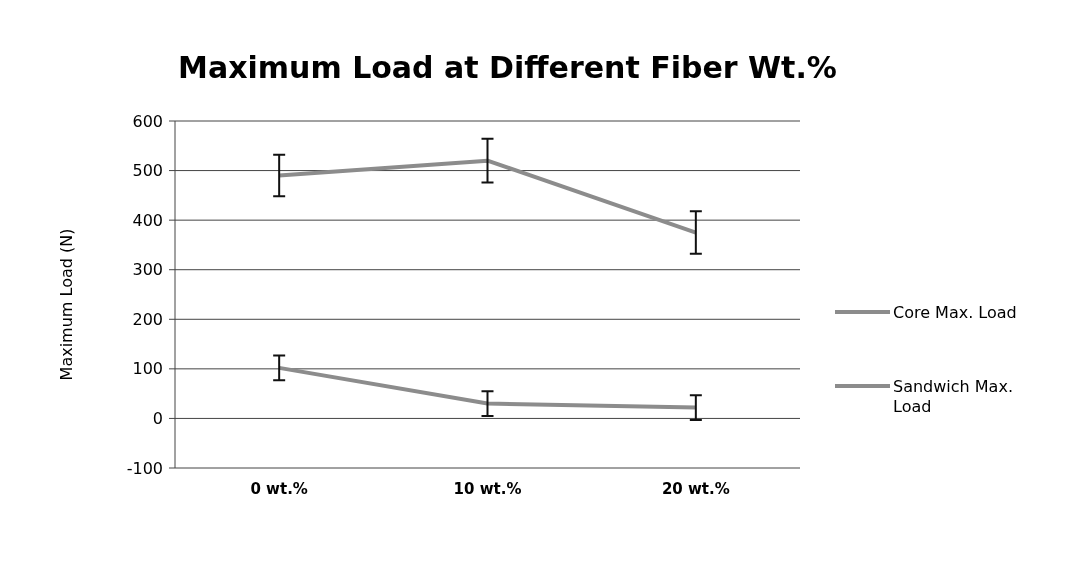  I want to click on y-tick-label: 600, so click(147, 121).